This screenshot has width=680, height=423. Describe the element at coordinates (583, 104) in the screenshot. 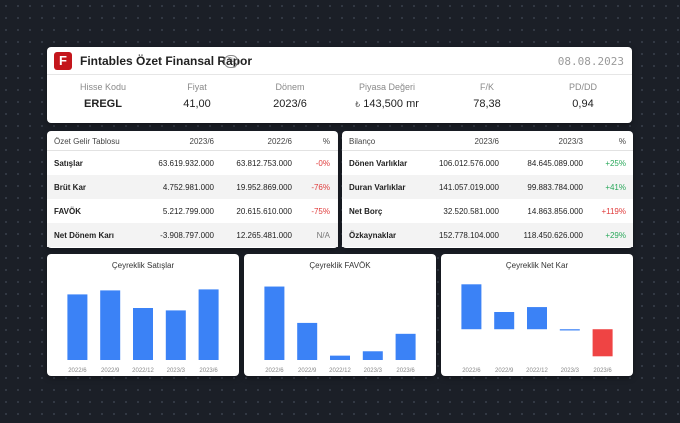

I see `kpi-value: 0,94` at that location.